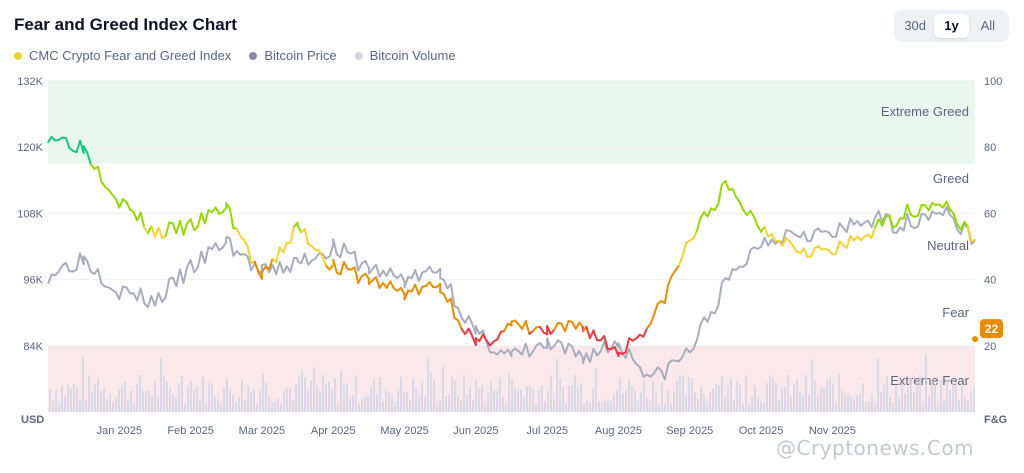  I want to click on range-1y-button: 1y, so click(951, 26).